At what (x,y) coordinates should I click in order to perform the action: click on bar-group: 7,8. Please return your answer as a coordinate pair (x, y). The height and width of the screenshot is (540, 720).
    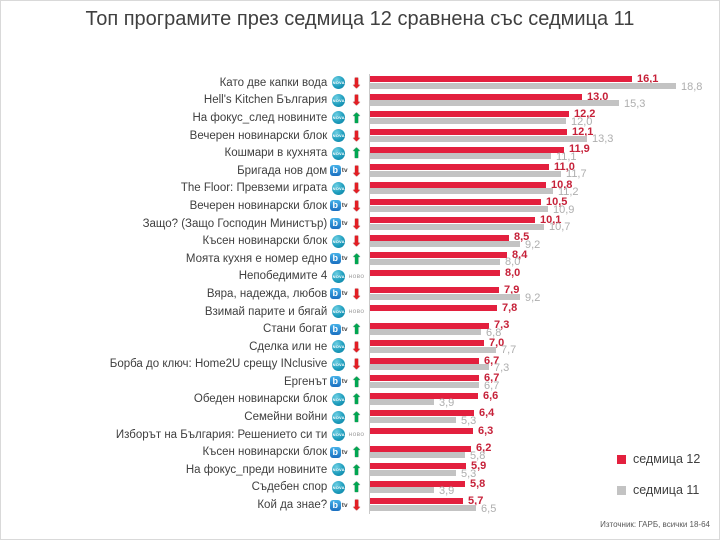
    Looking at the image, I should click on (540, 311).